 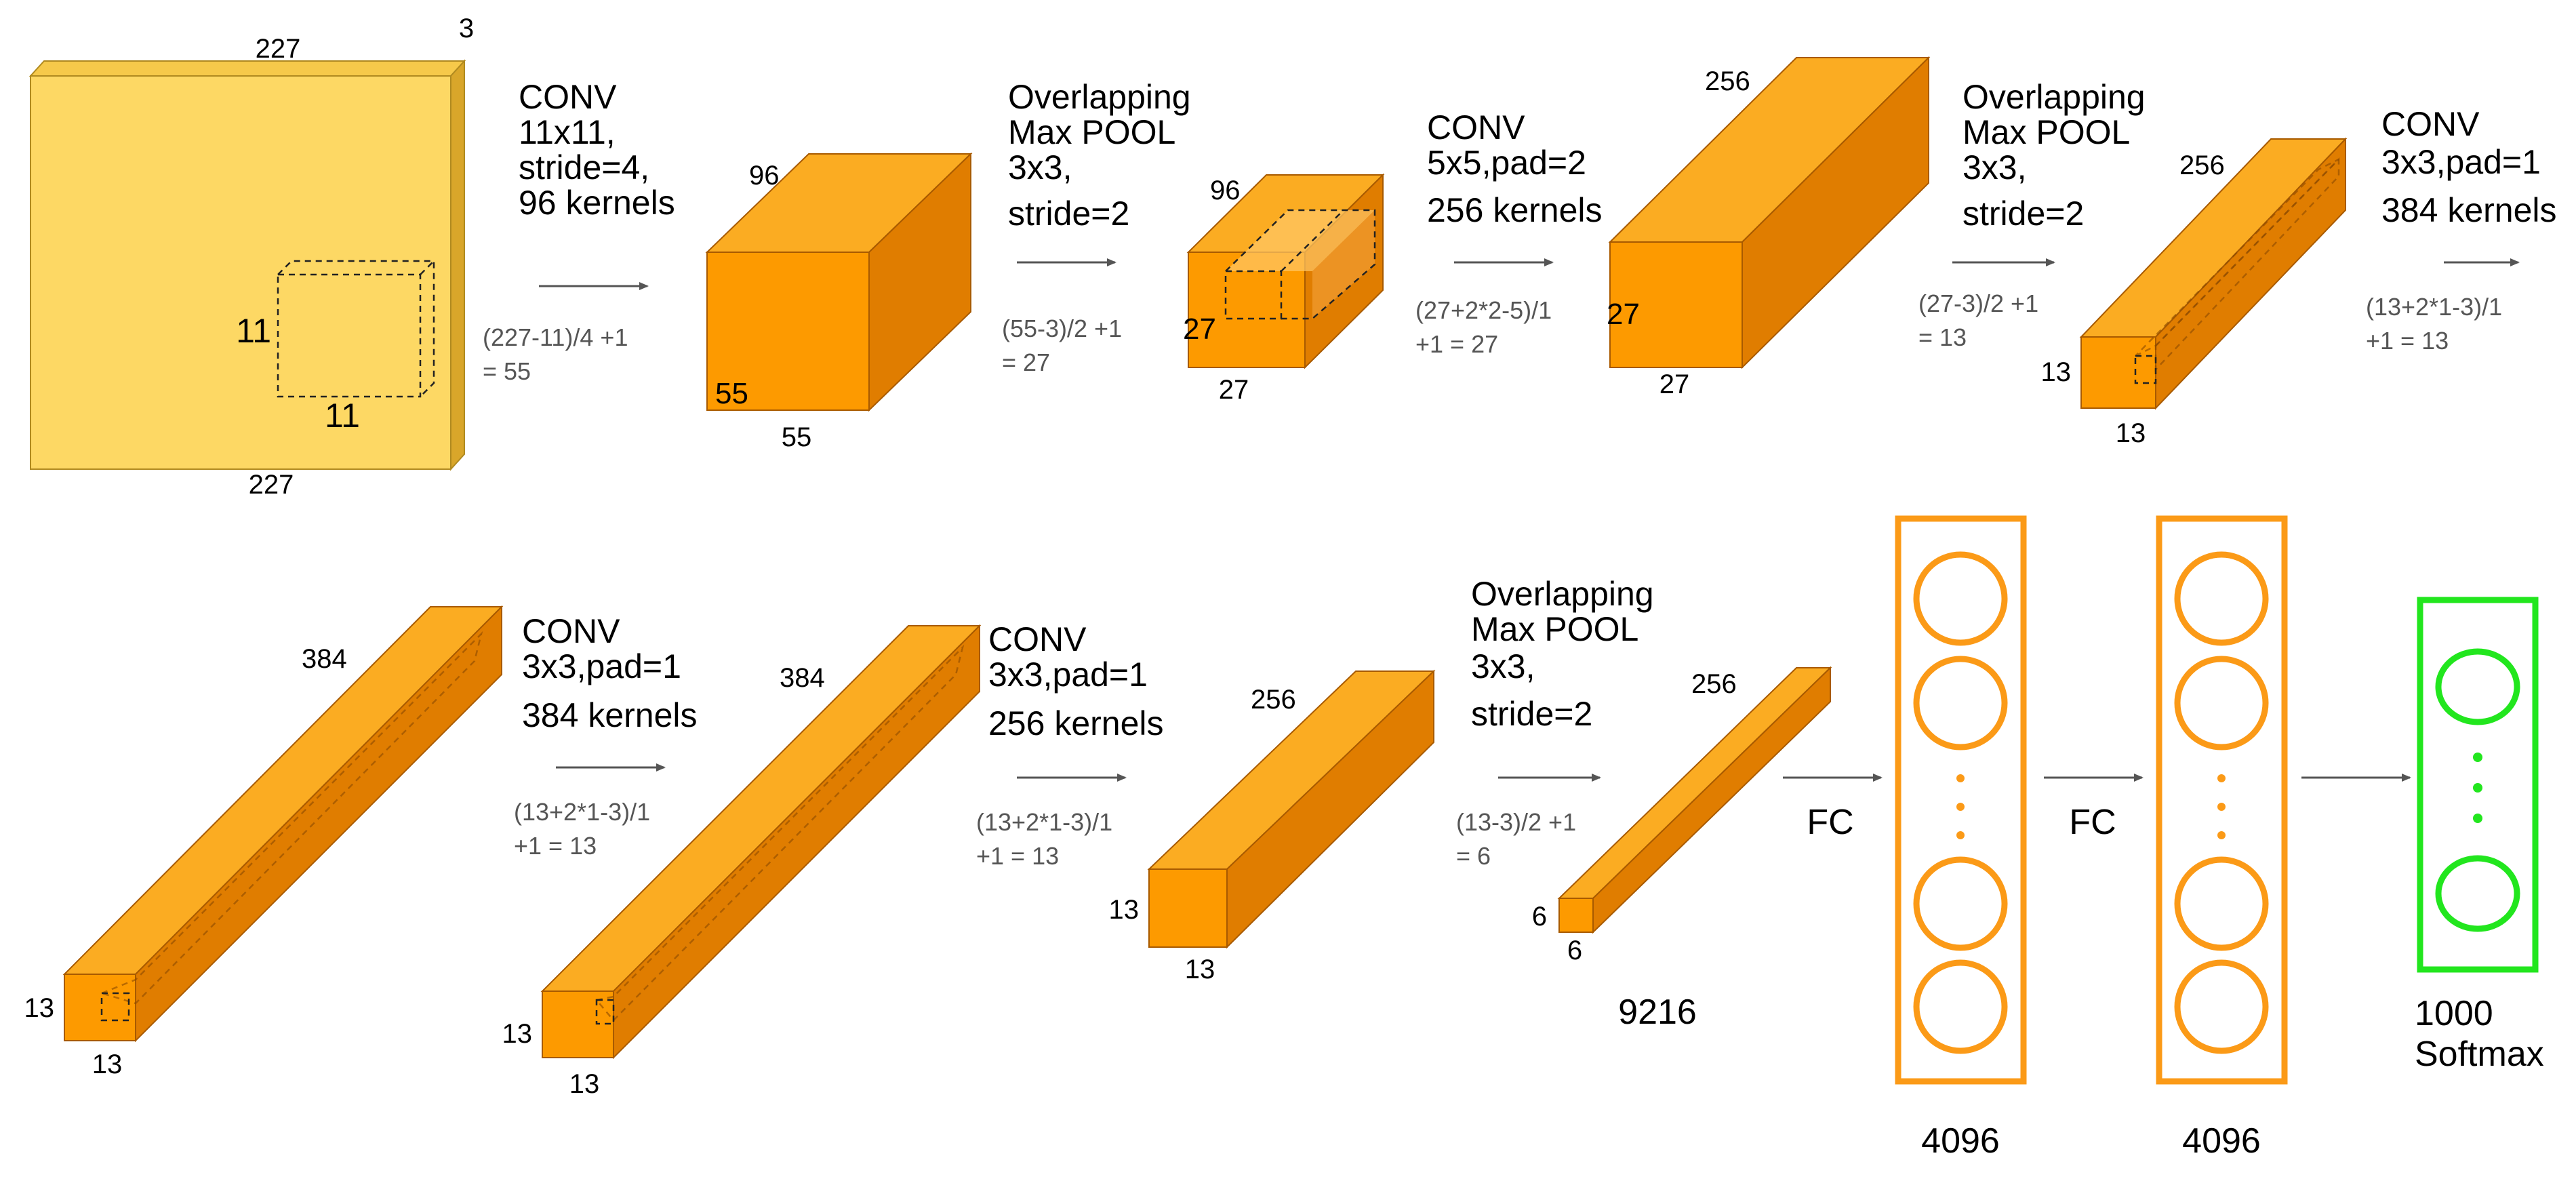 What do you see at coordinates (1234, 390) in the screenshot?
I see `block2-width: 27` at bounding box center [1234, 390].